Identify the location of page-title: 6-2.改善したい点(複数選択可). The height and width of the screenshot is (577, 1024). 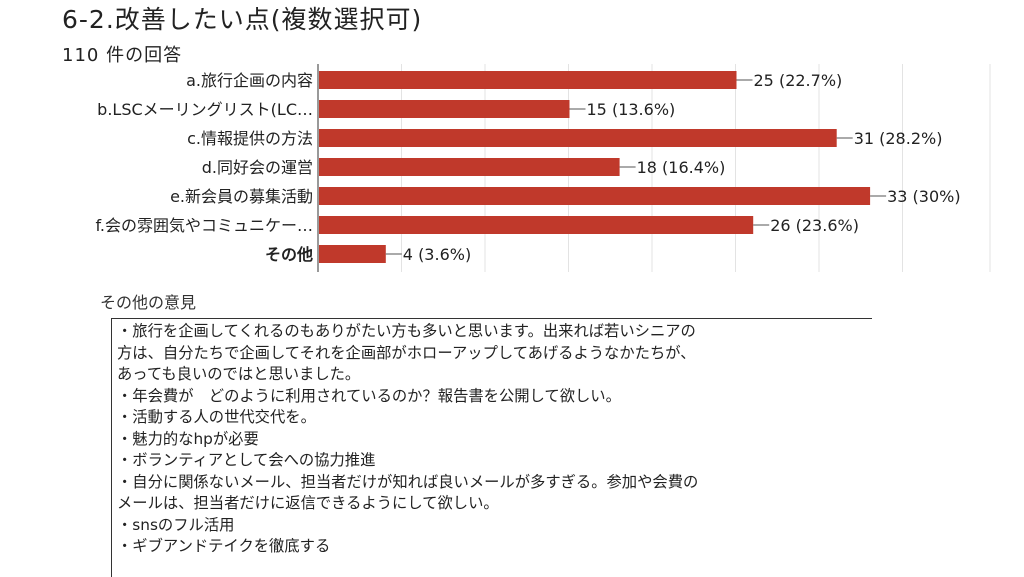
(242, 19).